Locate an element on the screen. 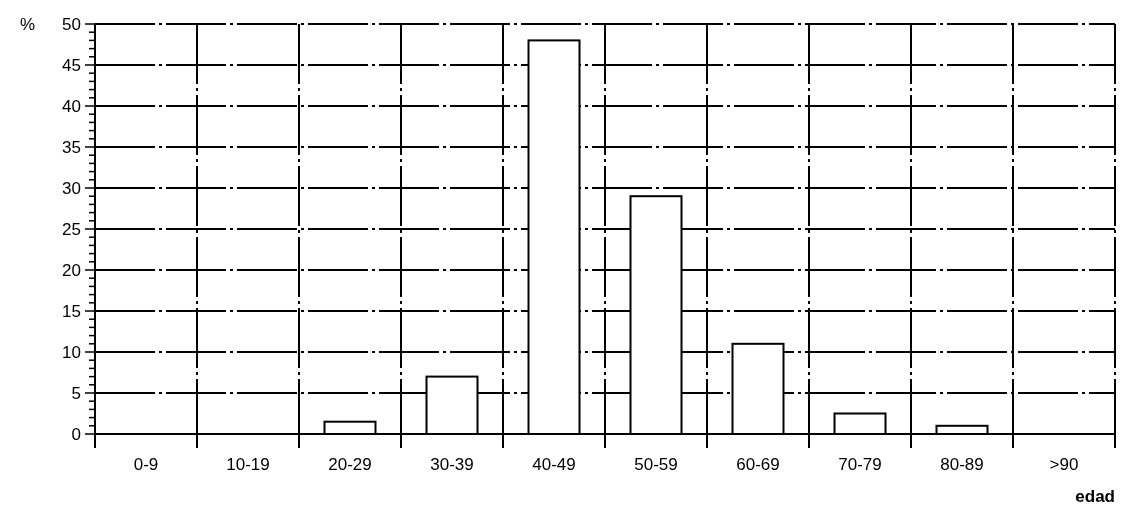  y-tick-label: 50 is located at coordinates (71, 24).